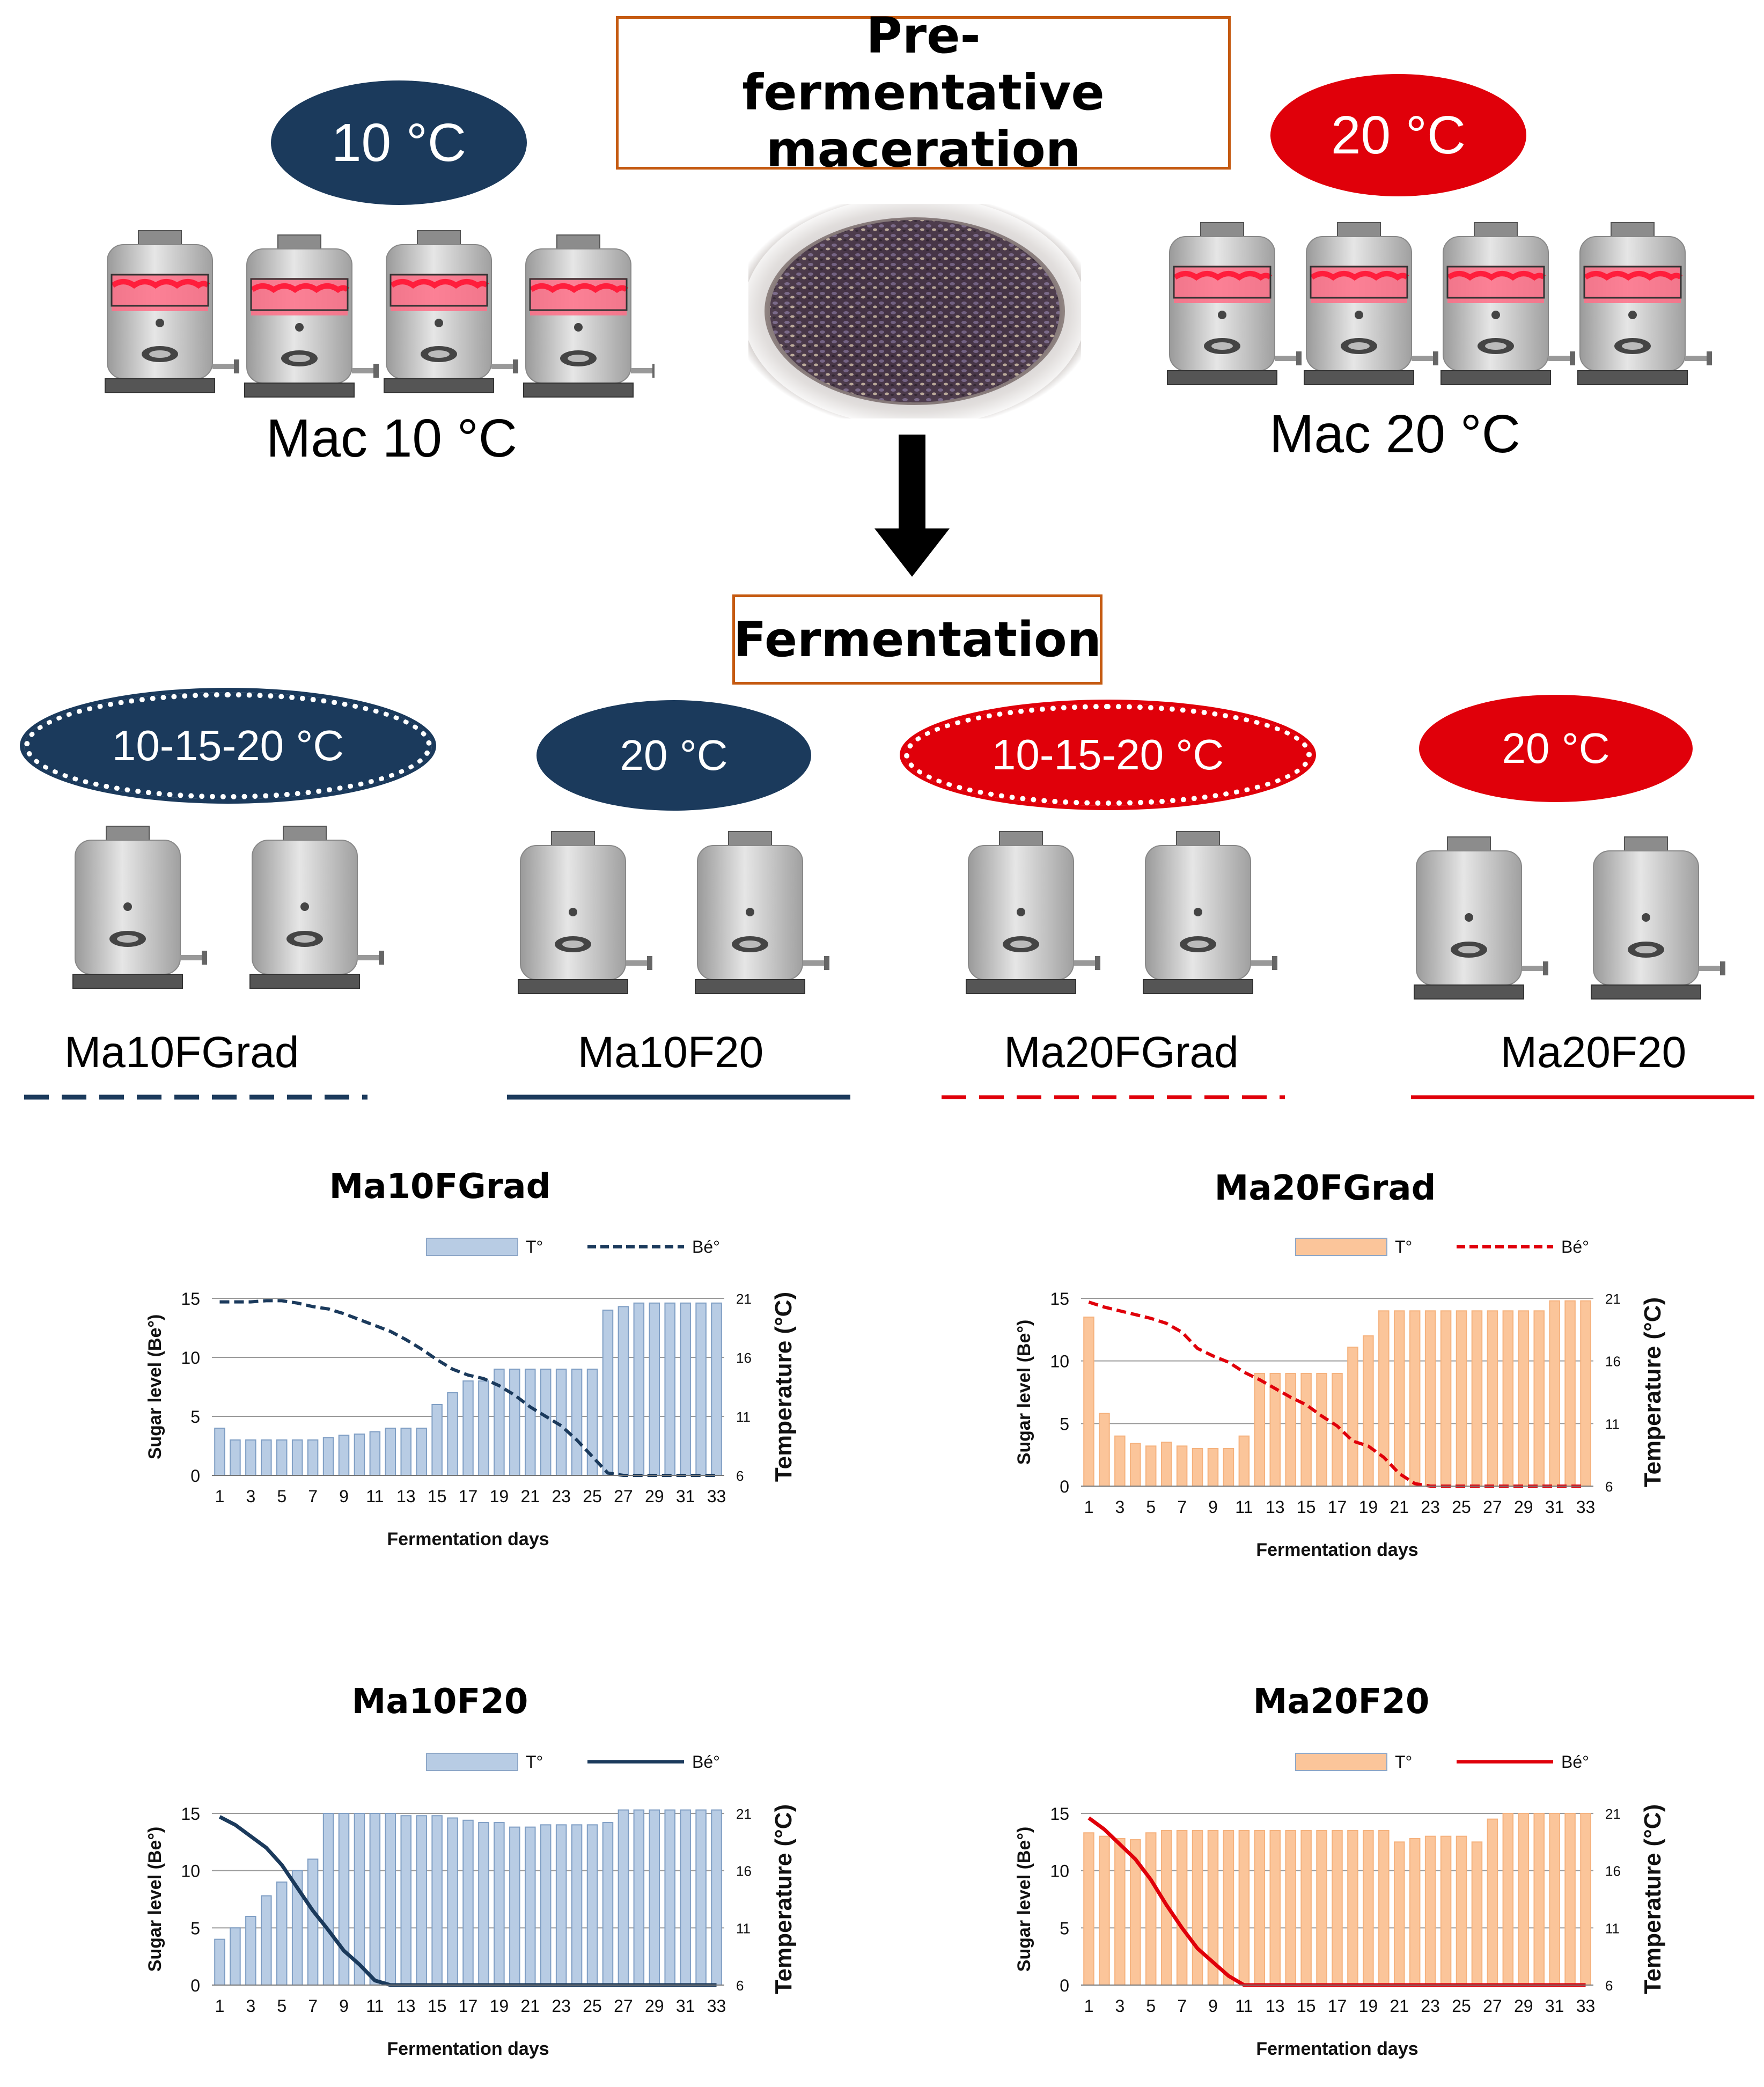  Describe the element at coordinates (1341, 1702) in the screenshot. I see `chart-title-ma20f20: Ma20F20` at that location.